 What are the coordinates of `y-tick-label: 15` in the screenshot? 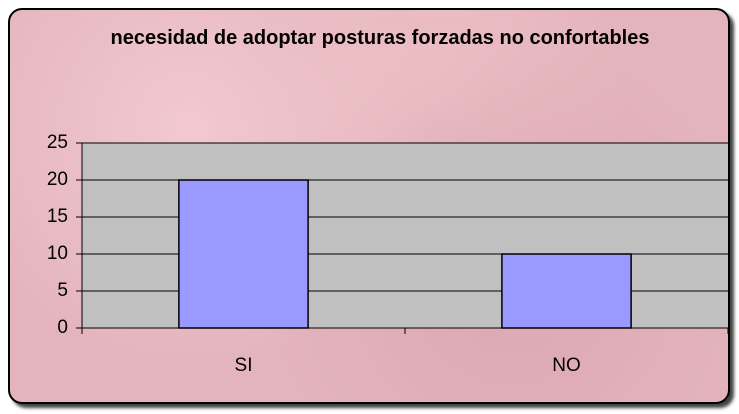 It's located at (57, 216).